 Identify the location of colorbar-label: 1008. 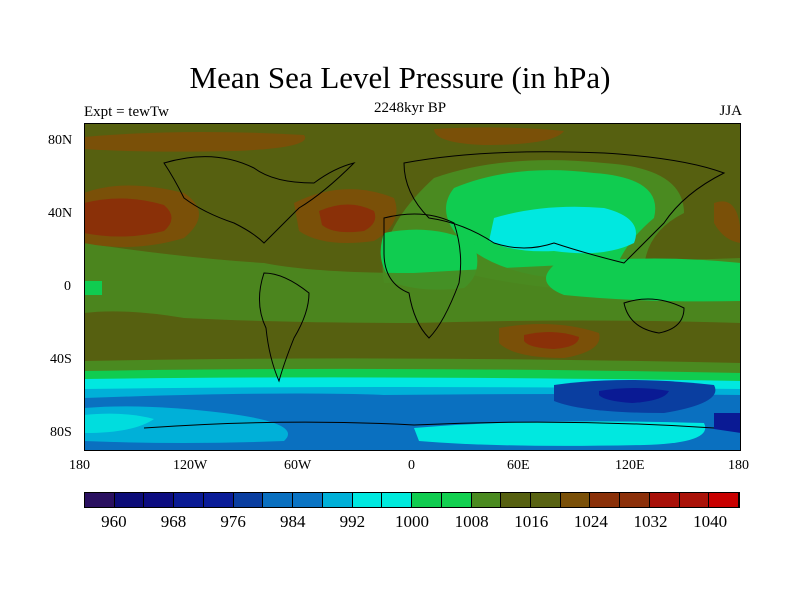
(471, 521).